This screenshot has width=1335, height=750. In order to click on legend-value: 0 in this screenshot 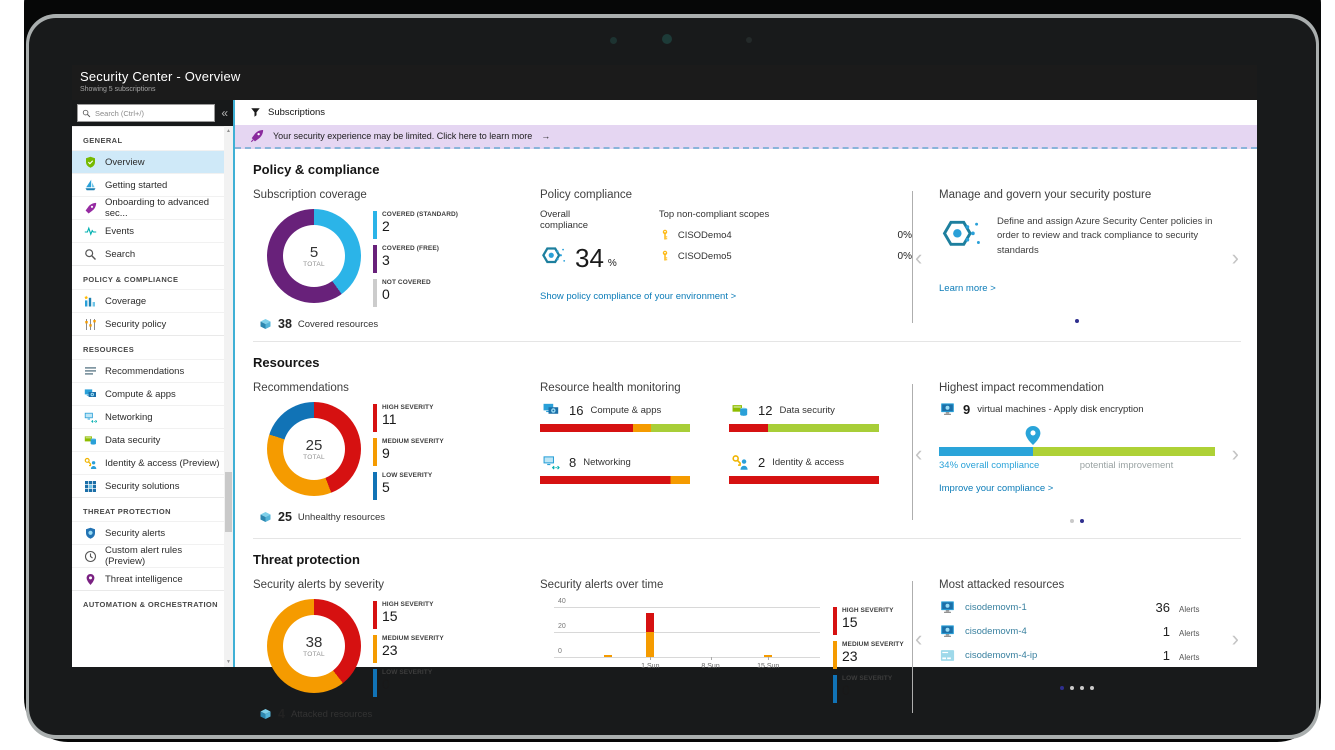, I will do `click(846, 690)`.